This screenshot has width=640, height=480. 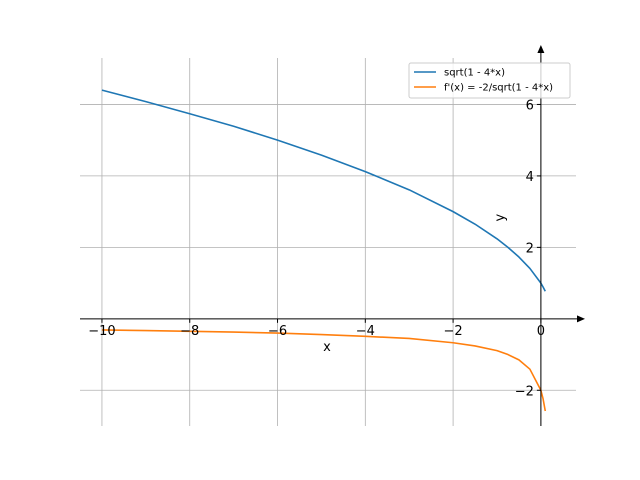 I want to click on legend: sqrt(1 - 4*x) f'(x) = -2/sqrt(1 - 4*x), so click(x=489, y=80).